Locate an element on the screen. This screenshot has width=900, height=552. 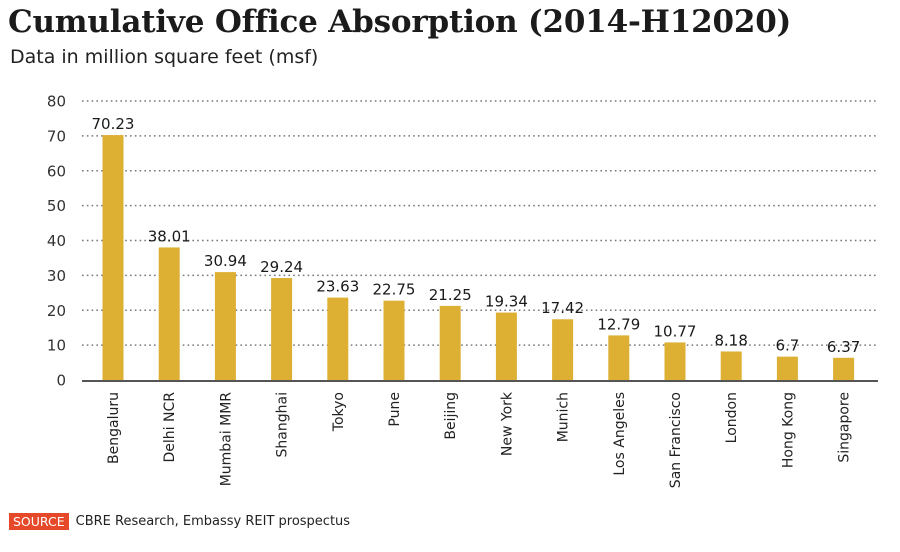
x-label-pune: Pune is located at coordinates (395, 409).